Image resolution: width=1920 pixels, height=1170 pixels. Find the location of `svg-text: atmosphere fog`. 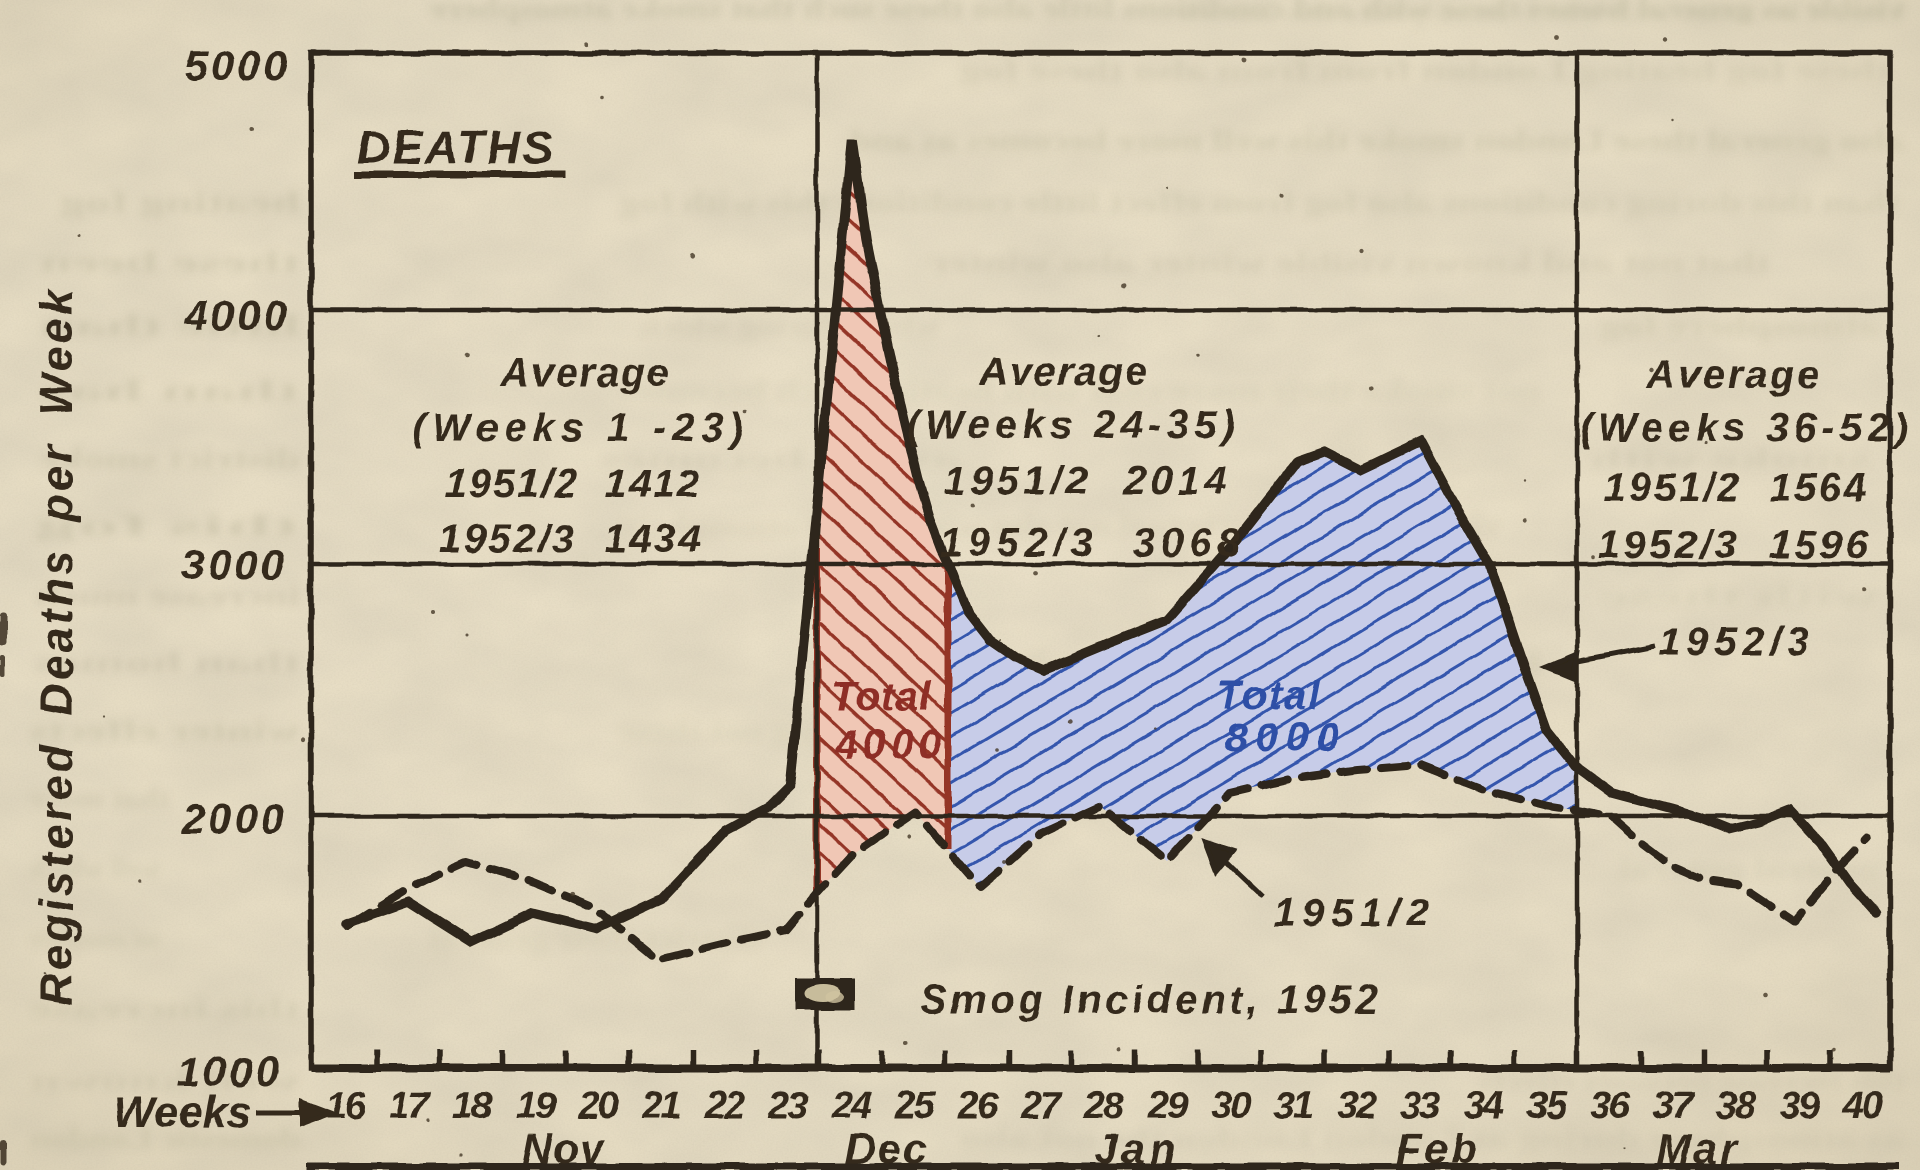

svg-text: atmosphere fog is located at coordinates (1740, 325).